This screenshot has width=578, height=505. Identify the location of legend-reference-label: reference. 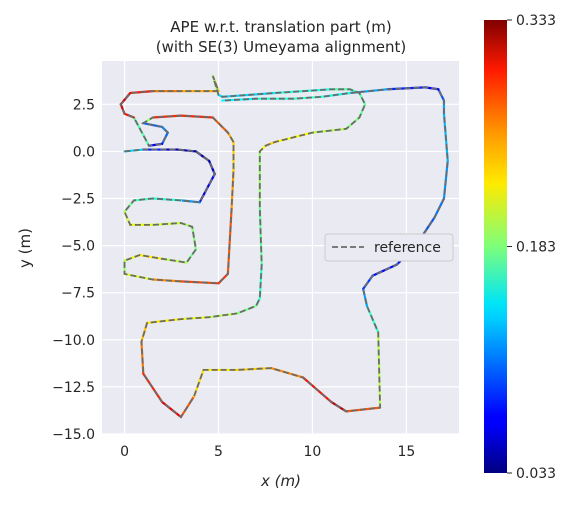
(407, 248).